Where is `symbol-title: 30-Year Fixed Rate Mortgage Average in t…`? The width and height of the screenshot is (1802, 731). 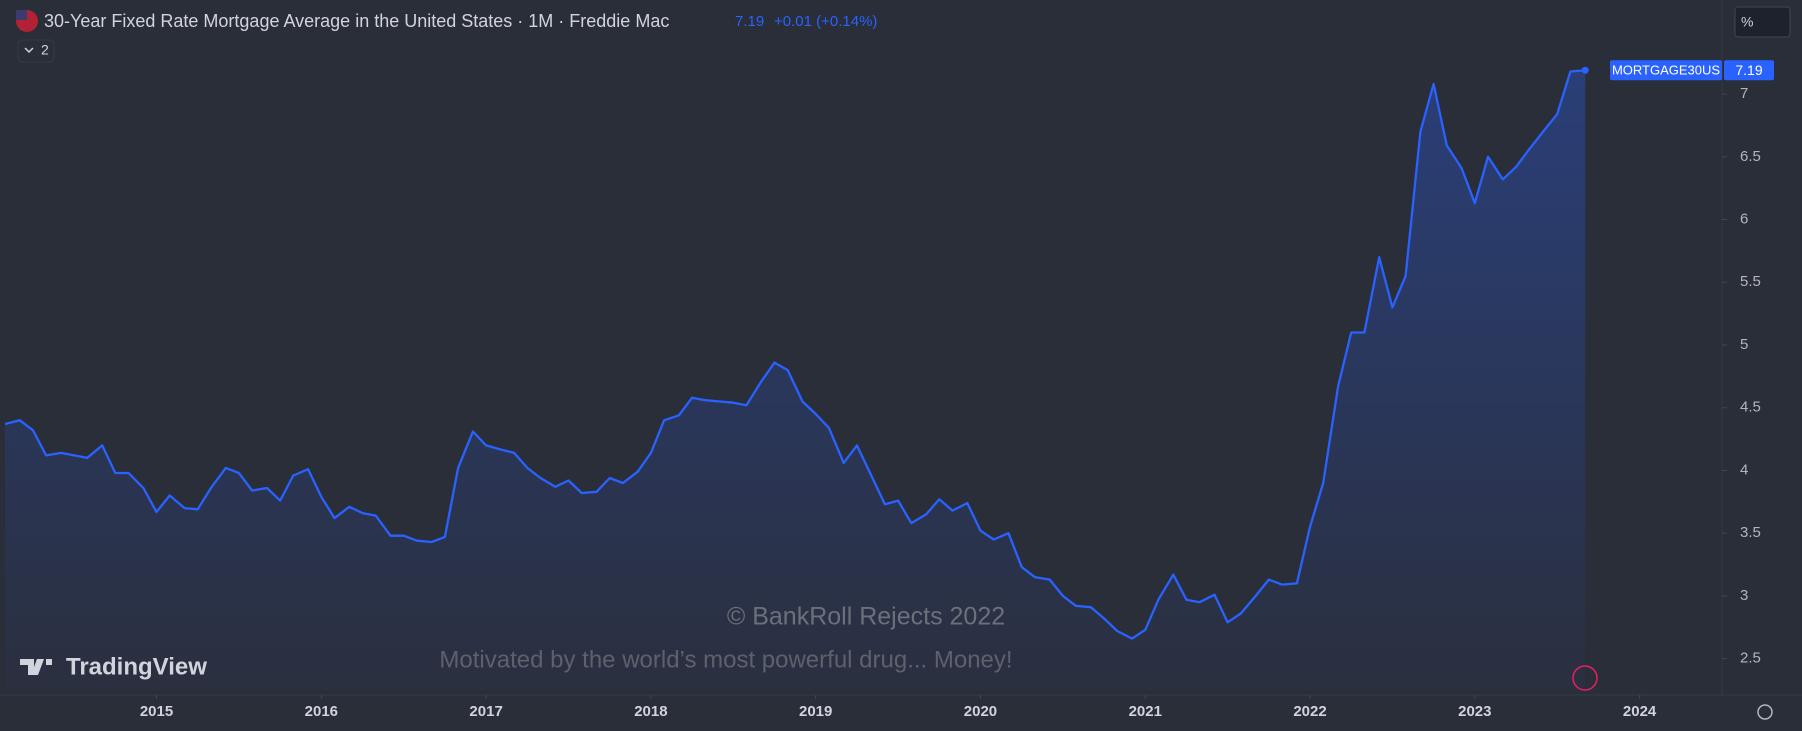
symbol-title: 30-Year Fixed Rate Mortgage Average in t… is located at coordinates (356, 21).